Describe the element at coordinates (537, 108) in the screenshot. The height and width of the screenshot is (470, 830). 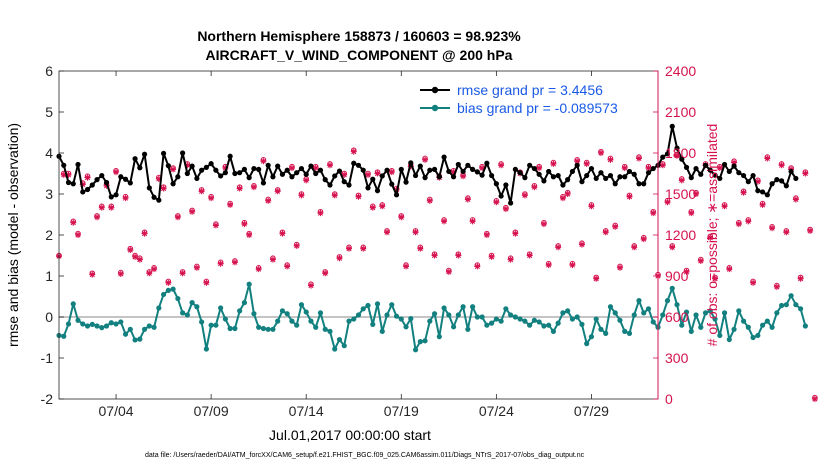
I see `legend-bias-label: bias grand pr = -0.089573` at that location.